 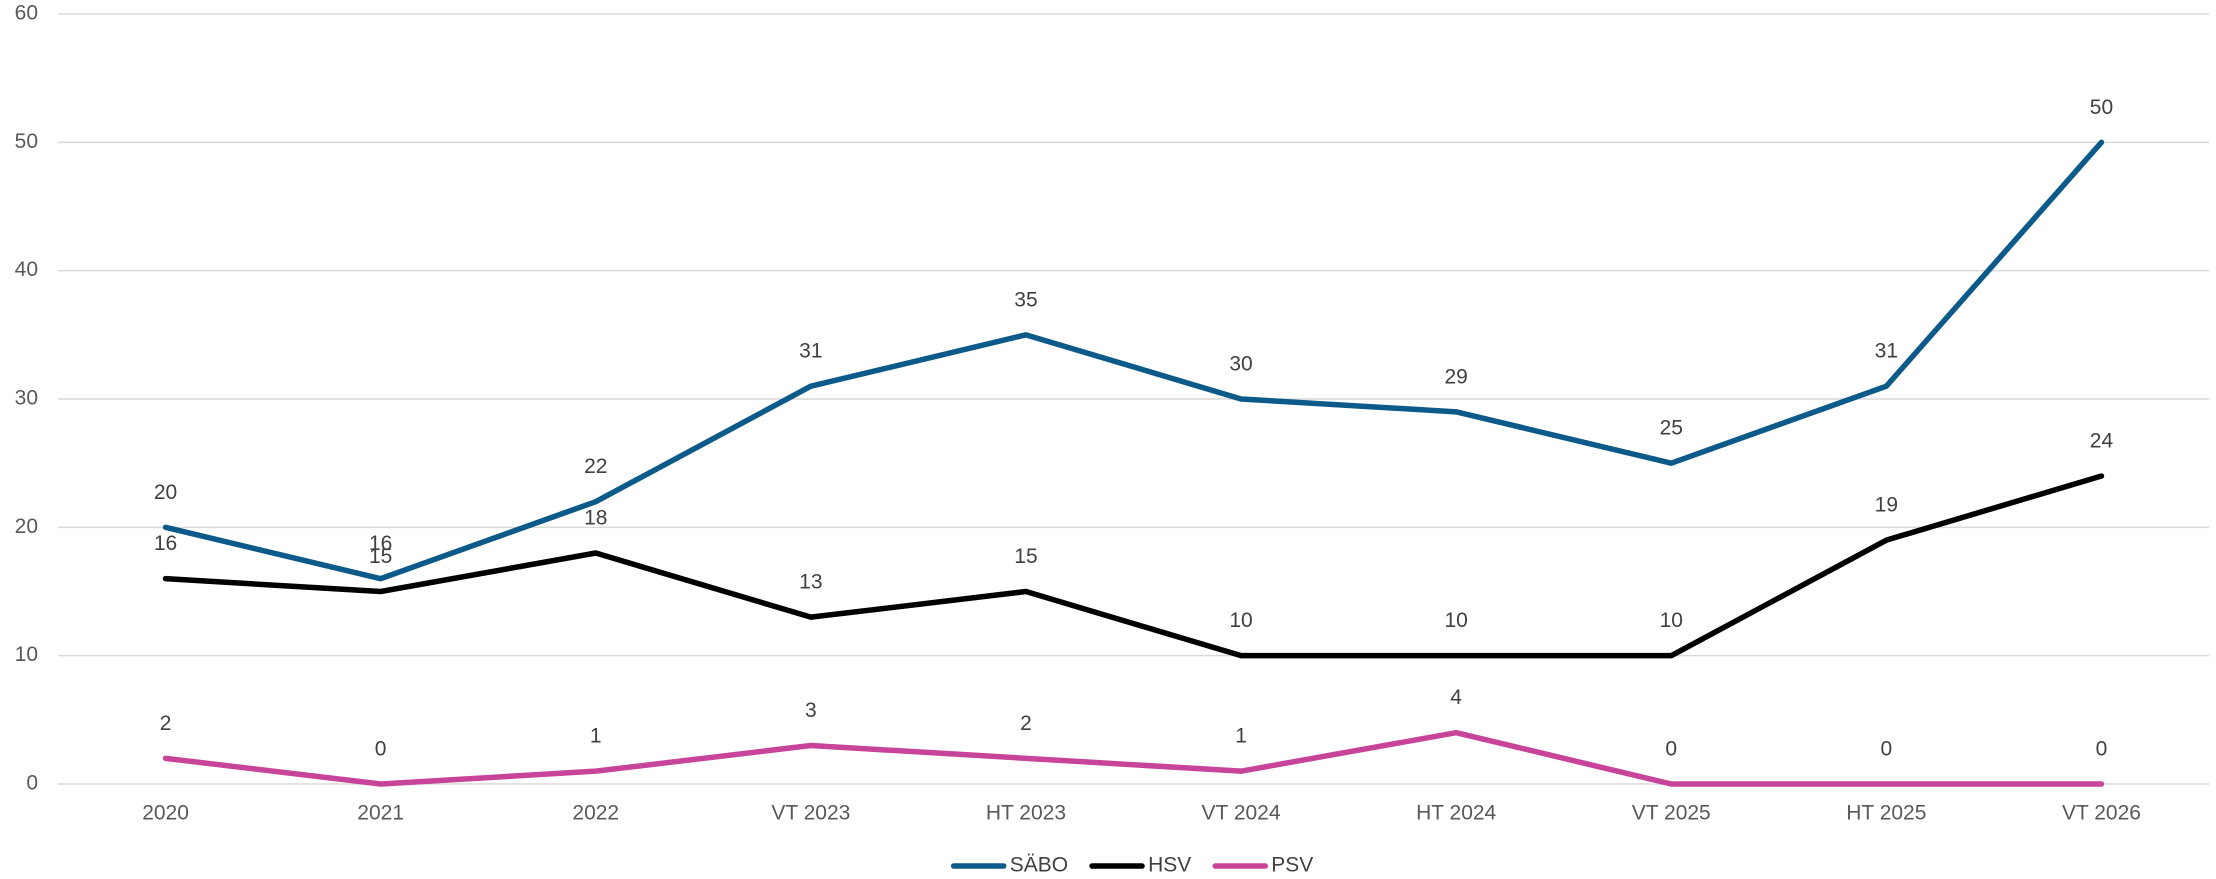 I want to click on data-label: 4, so click(x=1456, y=697).